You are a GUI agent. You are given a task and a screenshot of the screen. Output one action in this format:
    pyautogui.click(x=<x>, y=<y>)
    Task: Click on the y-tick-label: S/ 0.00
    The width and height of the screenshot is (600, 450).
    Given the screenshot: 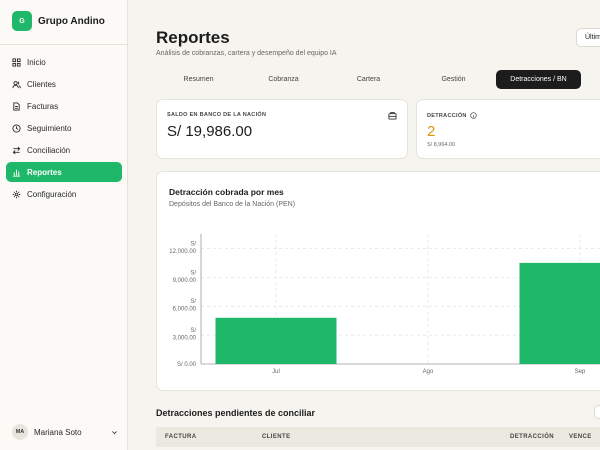 What is the action you would take?
    pyautogui.click(x=187, y=365)
    